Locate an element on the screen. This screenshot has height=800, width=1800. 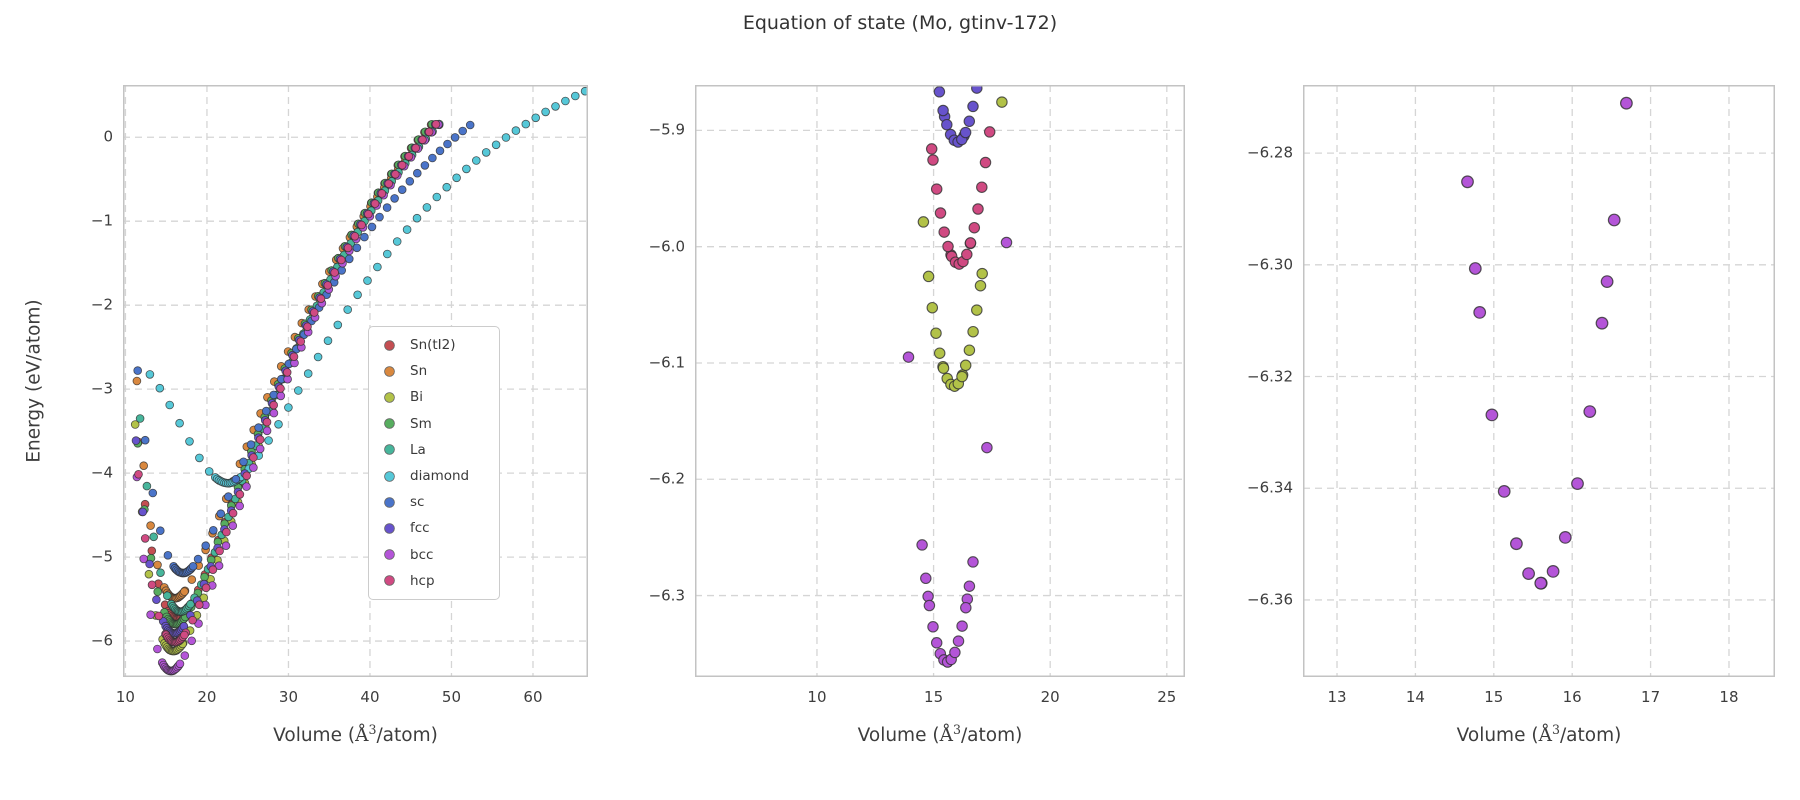
y-tick-label: −6.1 is located at coordinates (666, 362).